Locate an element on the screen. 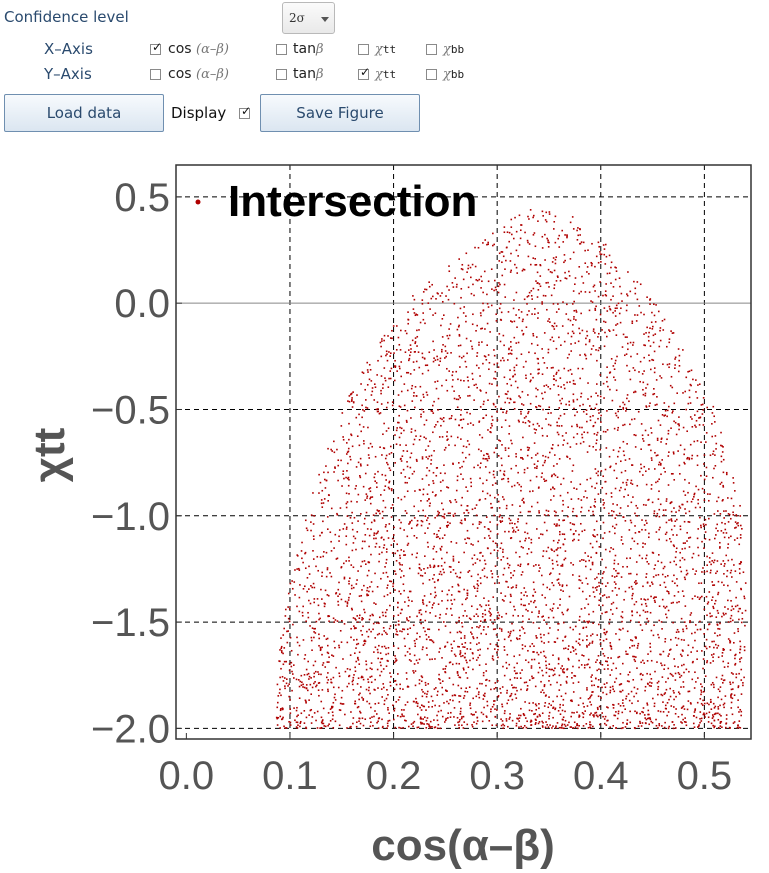  confidence-level-dropdown: 2σ is located at coordinates (308, 18).